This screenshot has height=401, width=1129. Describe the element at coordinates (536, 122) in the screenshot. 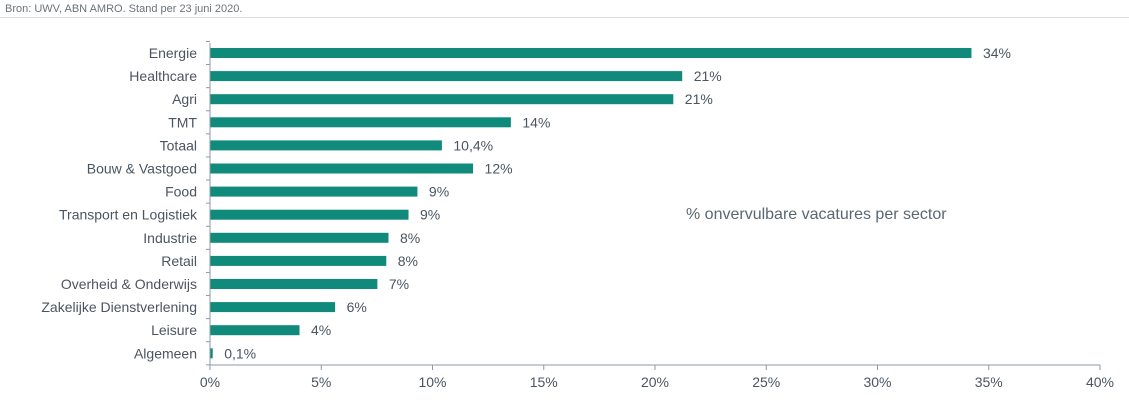

I see `value-label: 14%` at that location.